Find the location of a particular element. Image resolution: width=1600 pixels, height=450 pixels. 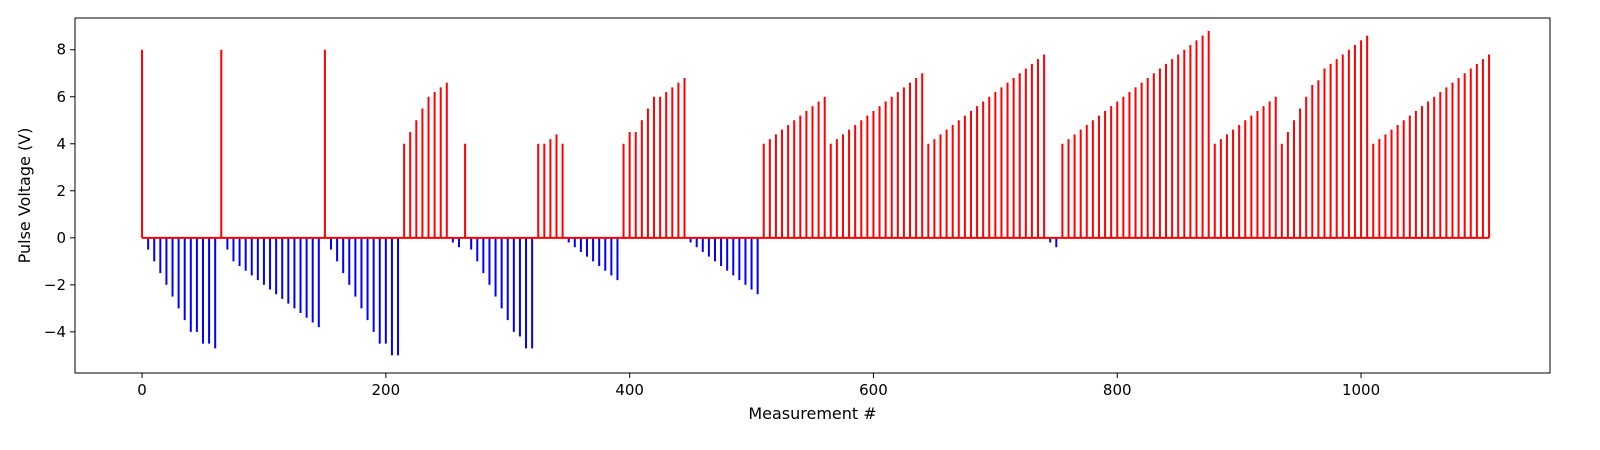

x-tick-label: 800 is located at coordinates (1117, 390).